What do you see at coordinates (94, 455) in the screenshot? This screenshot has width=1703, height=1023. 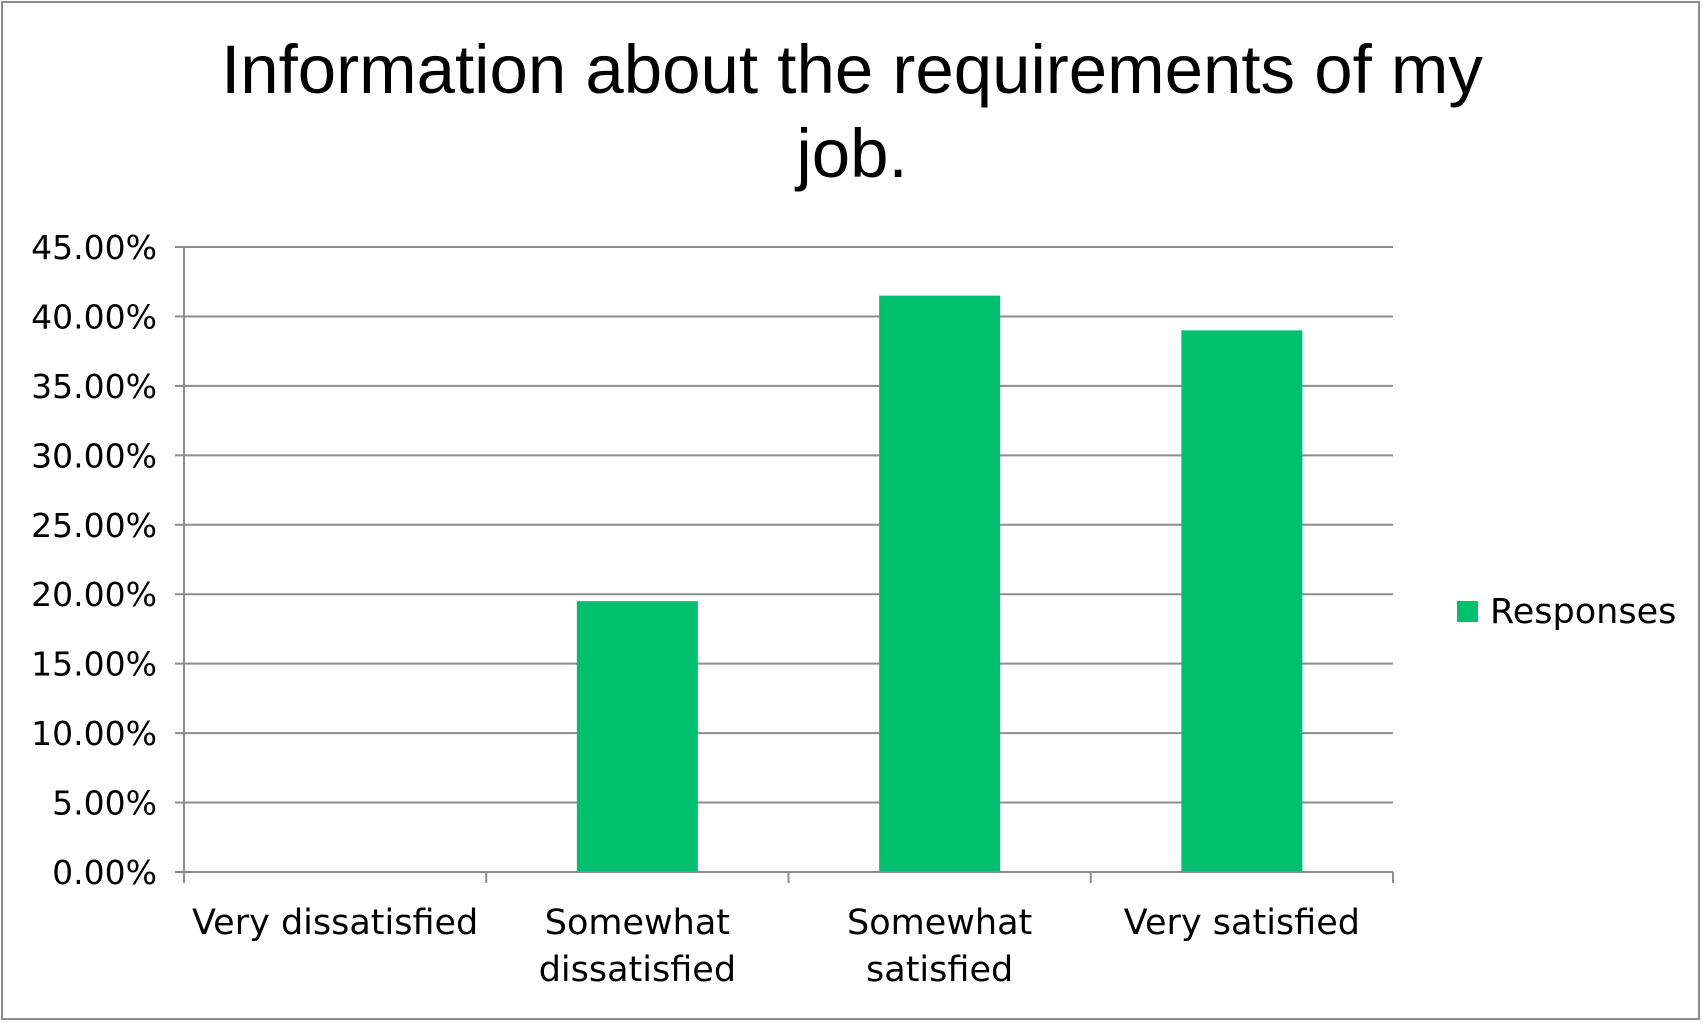 I see `y-tick-label: 30.00%` at bounding box center [94, 455].